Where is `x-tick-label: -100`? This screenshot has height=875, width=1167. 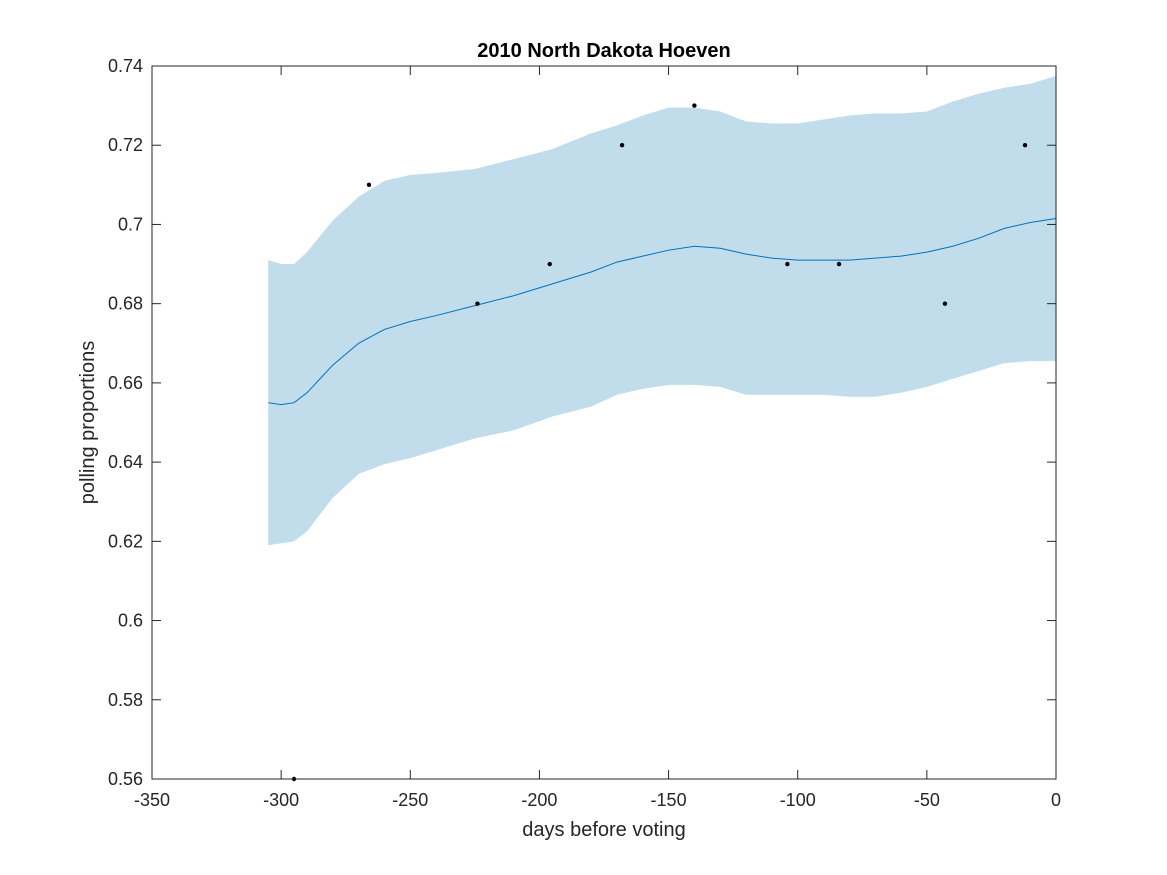 x-tick-label: -100 is located at coordinates (798, 800).